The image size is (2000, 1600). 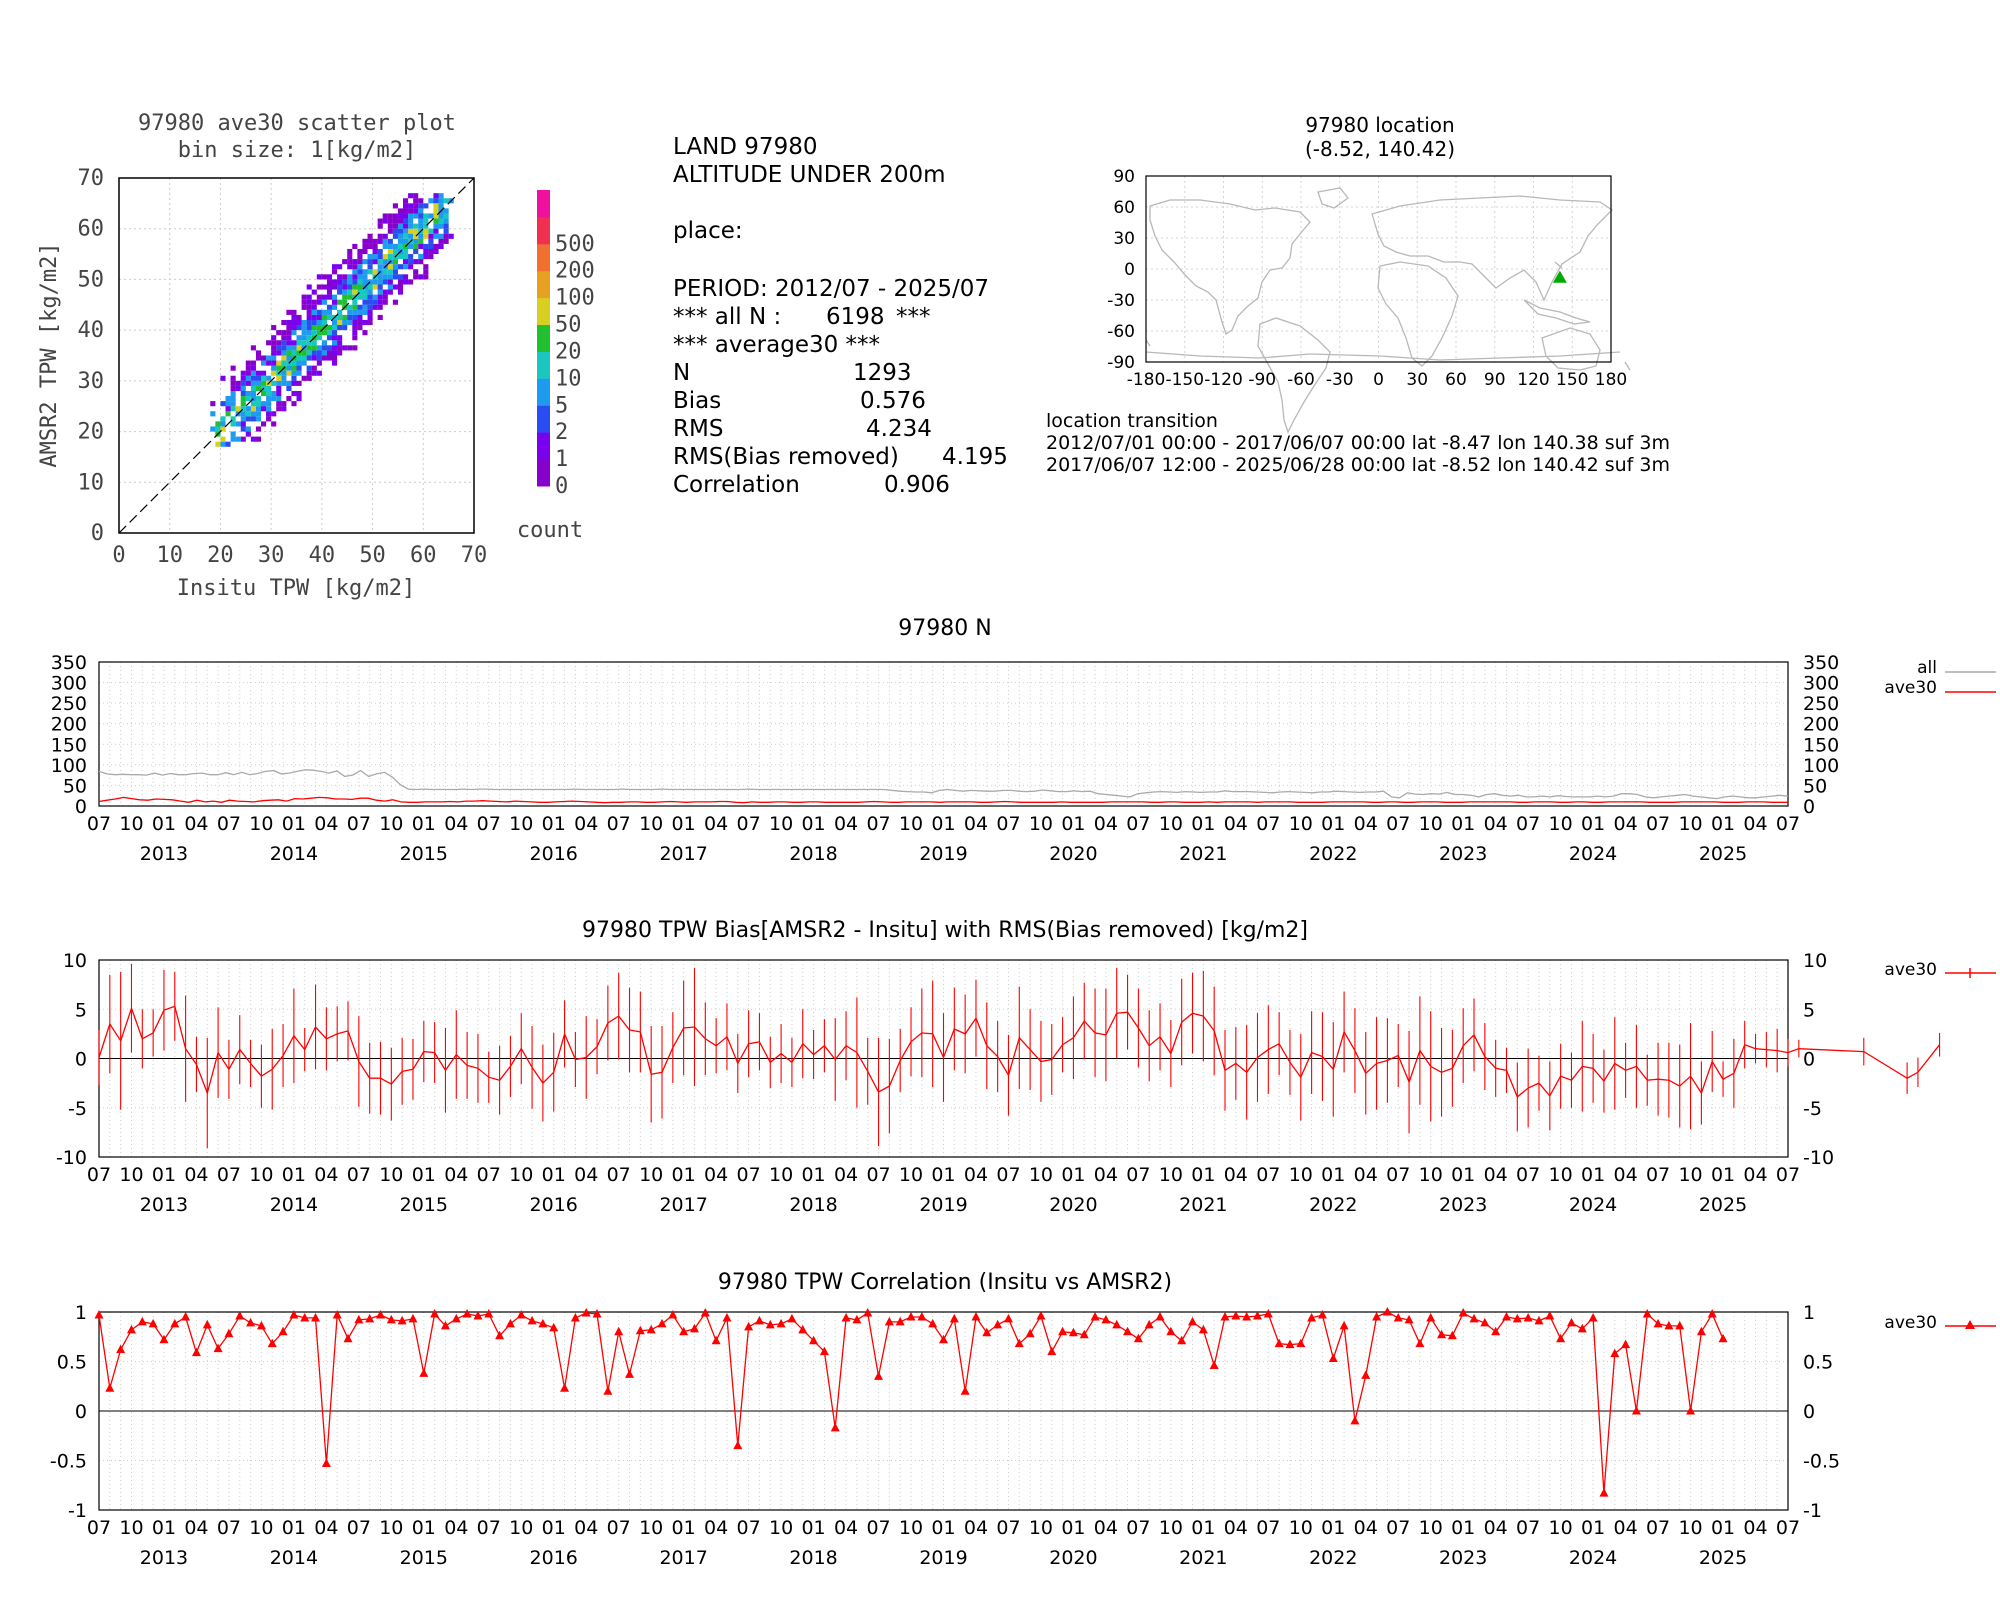 I want to click on ts-year-label: 2025, so click(x=1723, y=1558).